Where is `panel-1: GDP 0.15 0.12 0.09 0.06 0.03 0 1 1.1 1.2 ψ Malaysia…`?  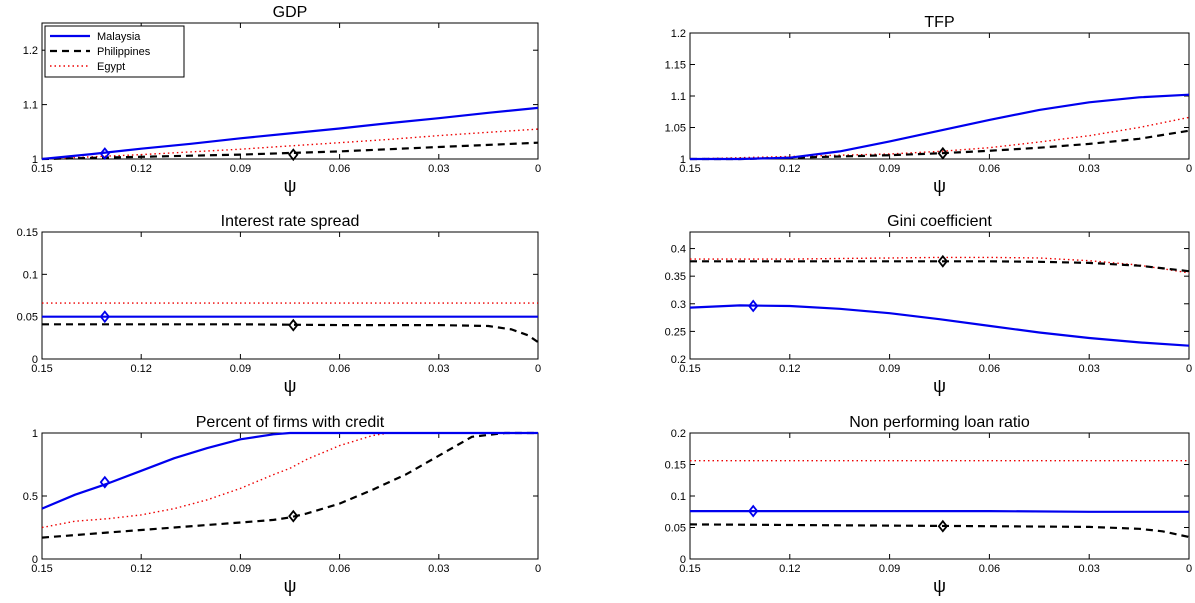 panel-1: GDP 0.15 0.12 0.09 0.06 0.03 0 1 1.1 1.2 ψ Malaysia… is located at coordinates (282, 100).